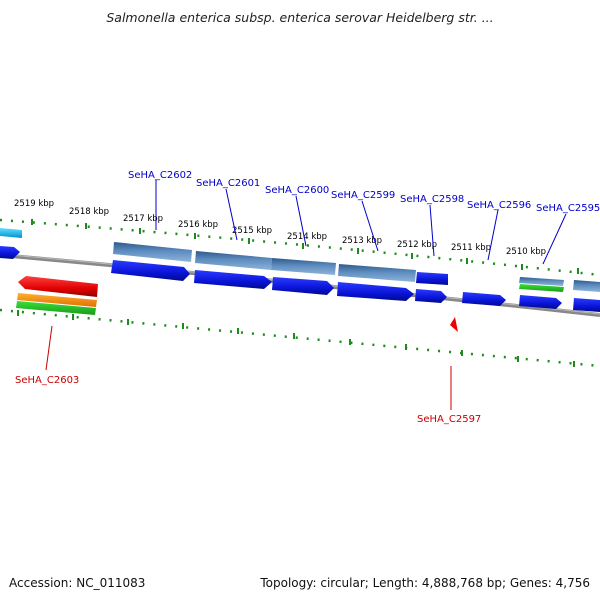 This screenshot has width=600, height=600. What do you see at coordinates (47, 380) in the screenshot?
I see `gene-label: SeHA_C2603` at bounding box center [47, 380].